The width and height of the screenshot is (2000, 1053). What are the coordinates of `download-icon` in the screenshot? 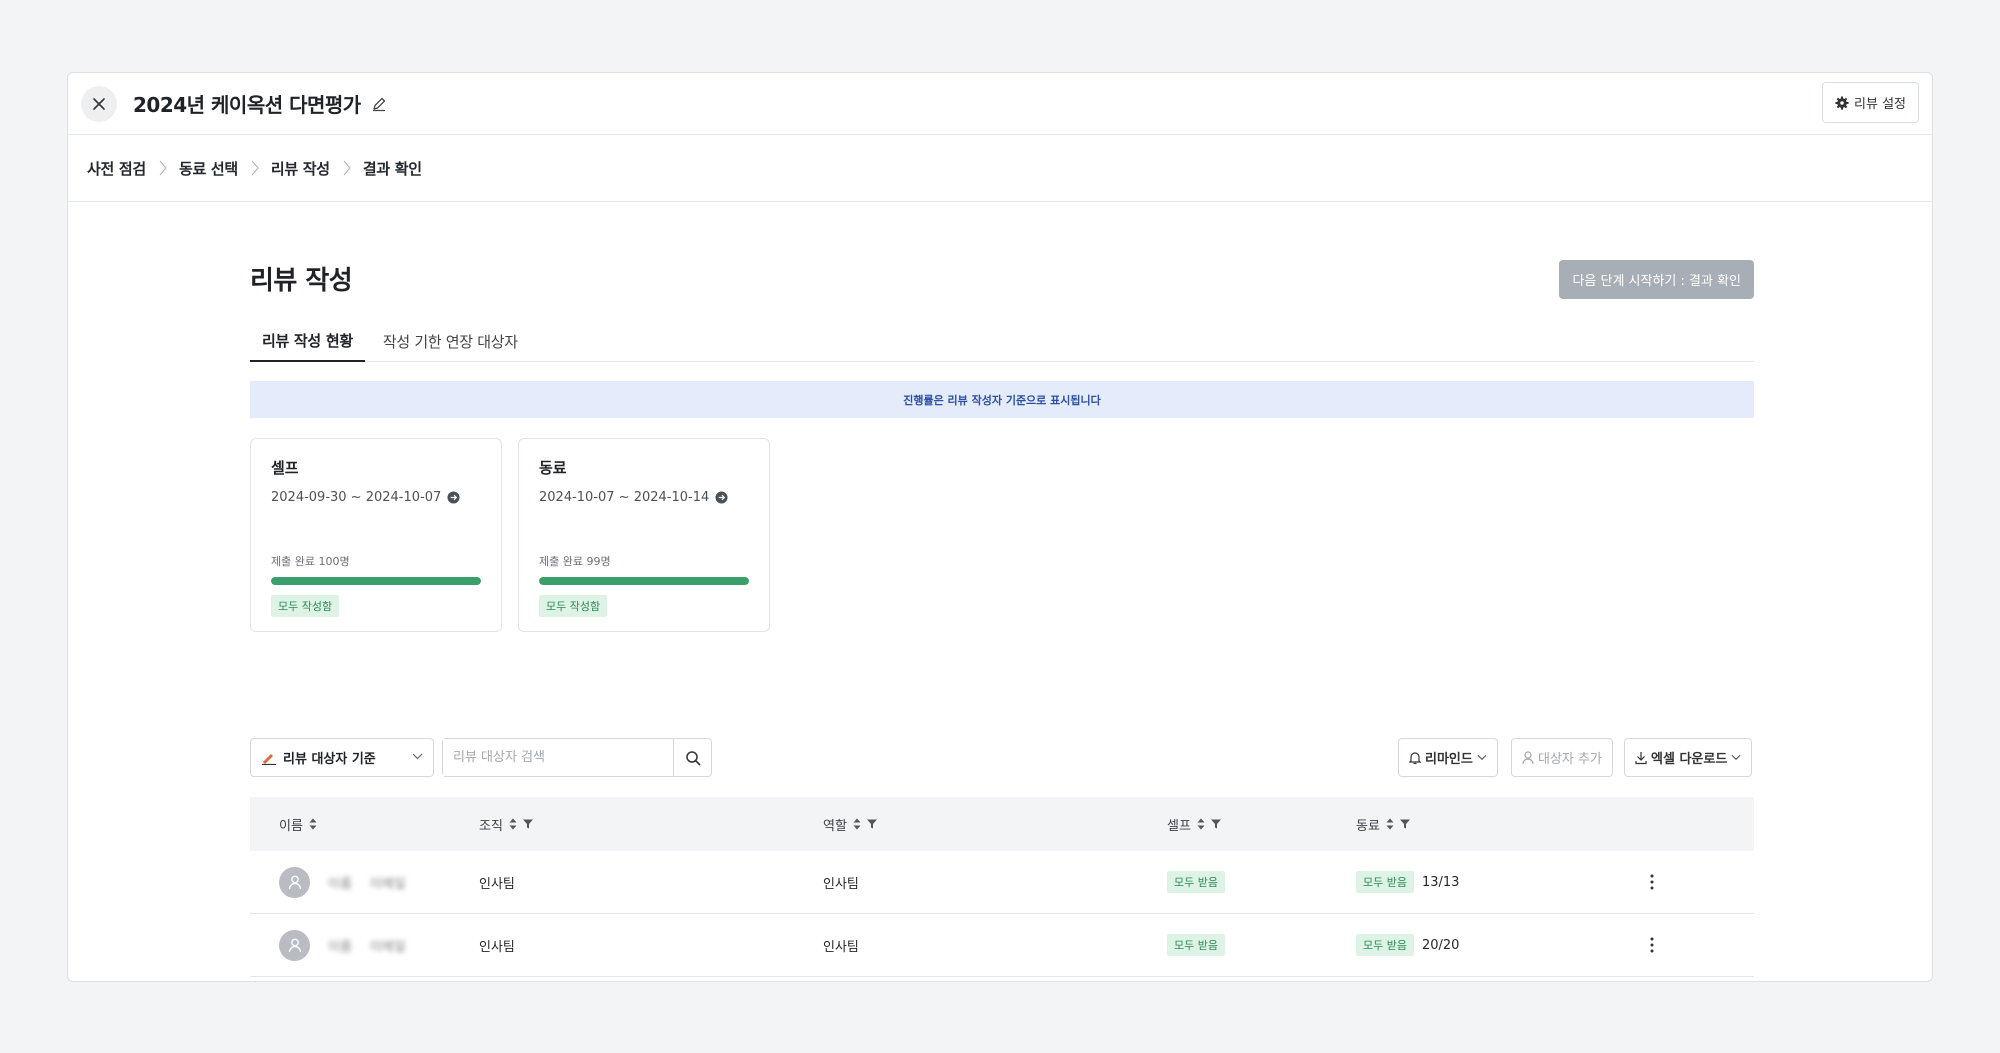 It's located at (1641, 757).